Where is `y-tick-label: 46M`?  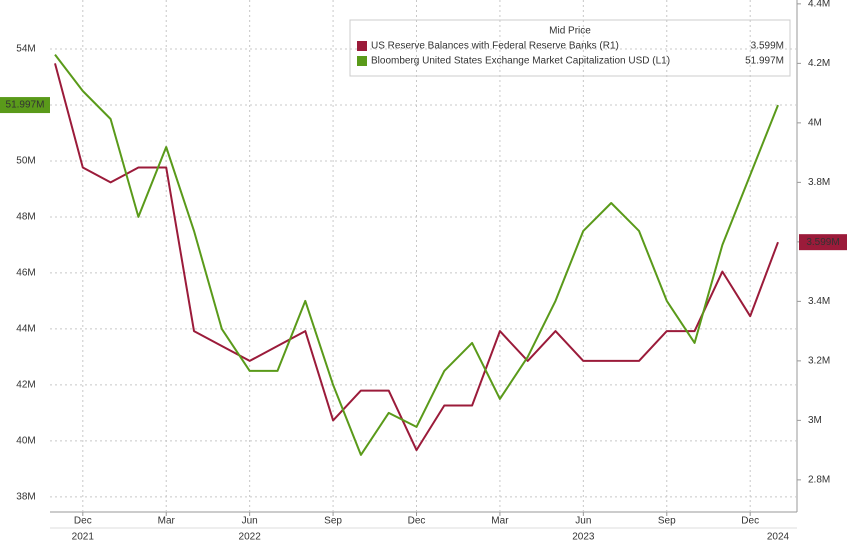 y-tick-label: 46M is located at coordinates (25, 273).